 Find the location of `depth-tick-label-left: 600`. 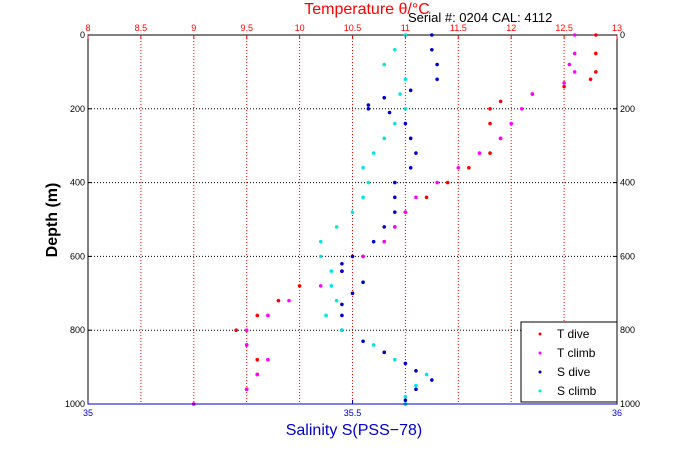

depth-tick-label-left: 600 is located at coordinates (77, 256).